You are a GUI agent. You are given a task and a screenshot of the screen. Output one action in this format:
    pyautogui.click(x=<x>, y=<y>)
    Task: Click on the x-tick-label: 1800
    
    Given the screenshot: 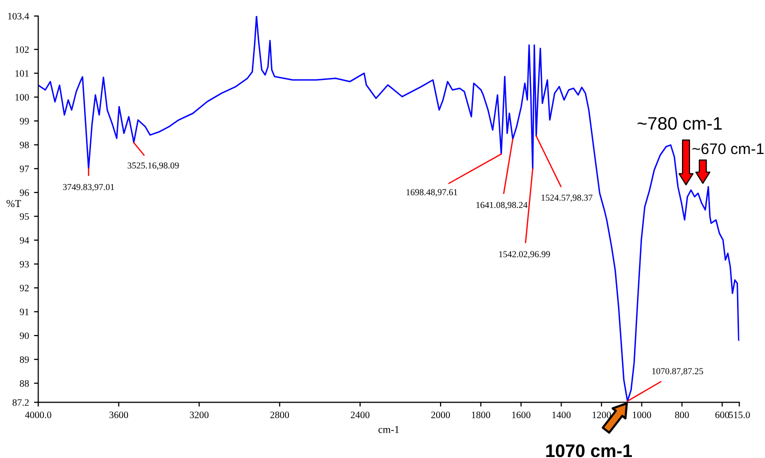 What is the action you would take?
    pyautogui.click(x=481, y=415)
    